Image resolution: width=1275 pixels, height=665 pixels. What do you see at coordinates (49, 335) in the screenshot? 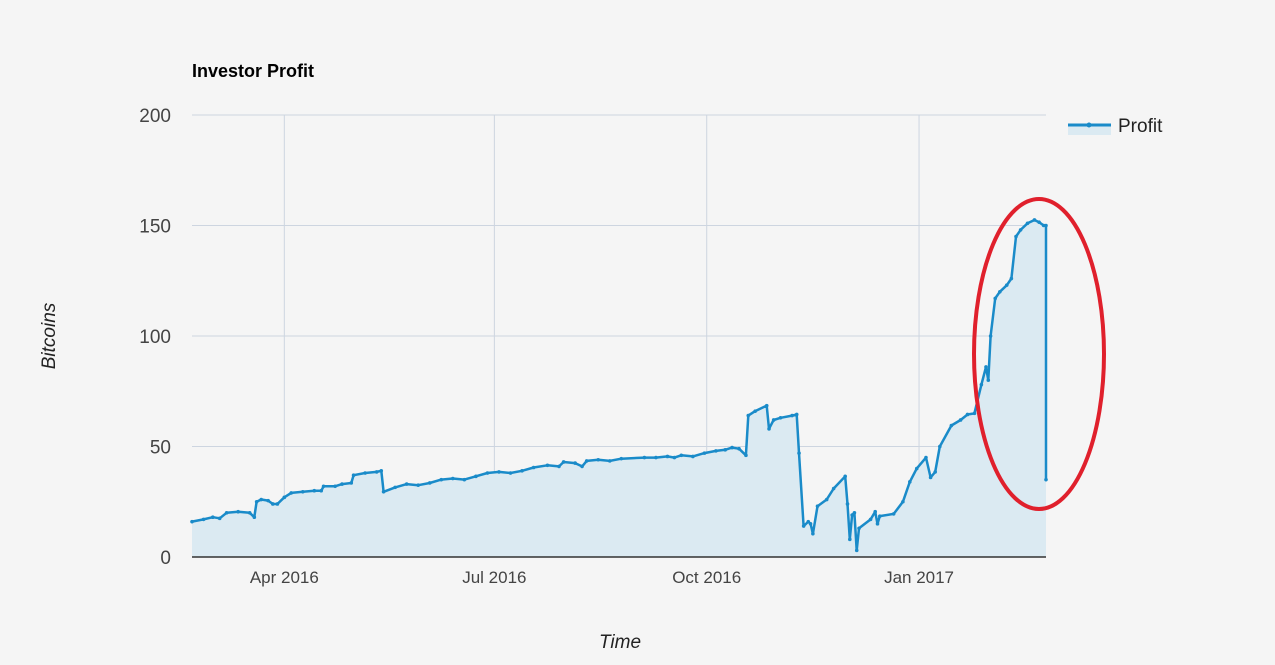
I see `y-axis-label: Bitcoins` at bounding box center [49, 335].